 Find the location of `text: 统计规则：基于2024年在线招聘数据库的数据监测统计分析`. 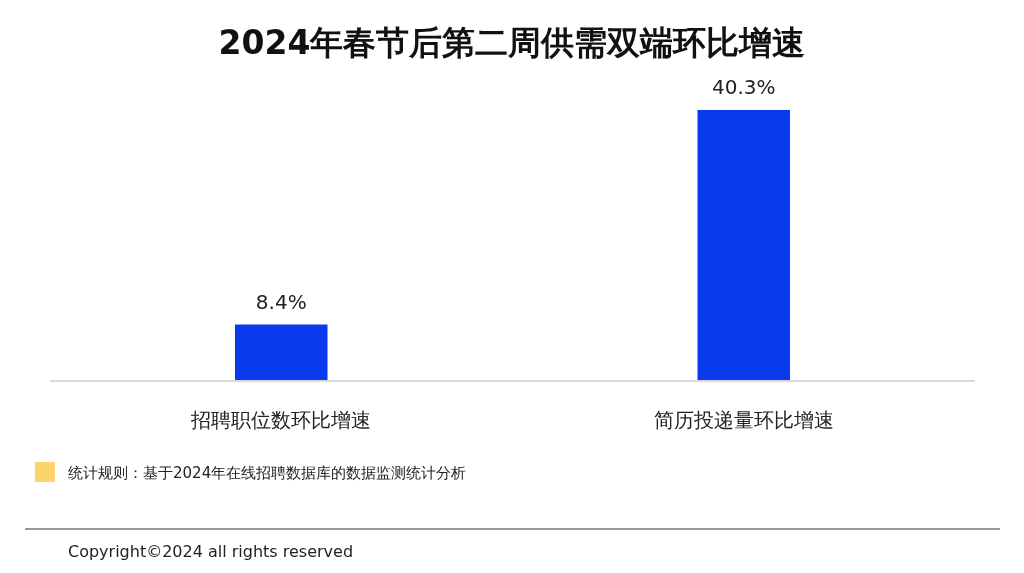

text: 统计规则：基于2024年在线招聘数据库的数据监测统计分析 is located at coordinates (267, 473).